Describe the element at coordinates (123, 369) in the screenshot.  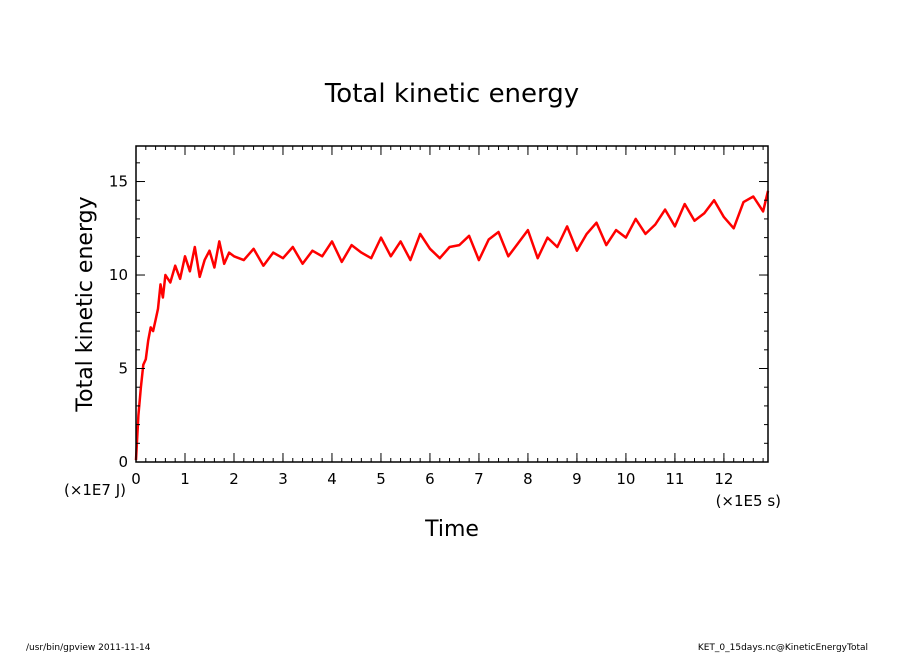
I see `y-tick-label: 5` at that location.